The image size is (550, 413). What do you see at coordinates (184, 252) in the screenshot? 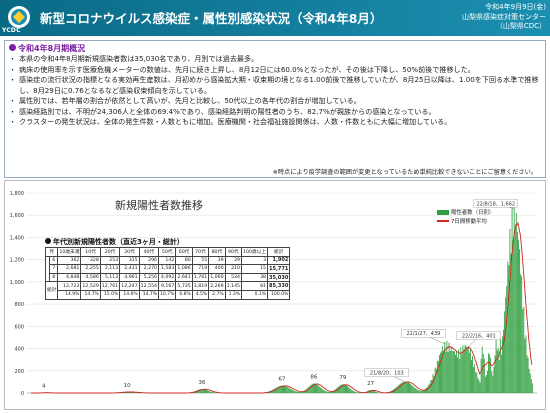
I see `table-header: 60代` at bounding box center [184, 252].